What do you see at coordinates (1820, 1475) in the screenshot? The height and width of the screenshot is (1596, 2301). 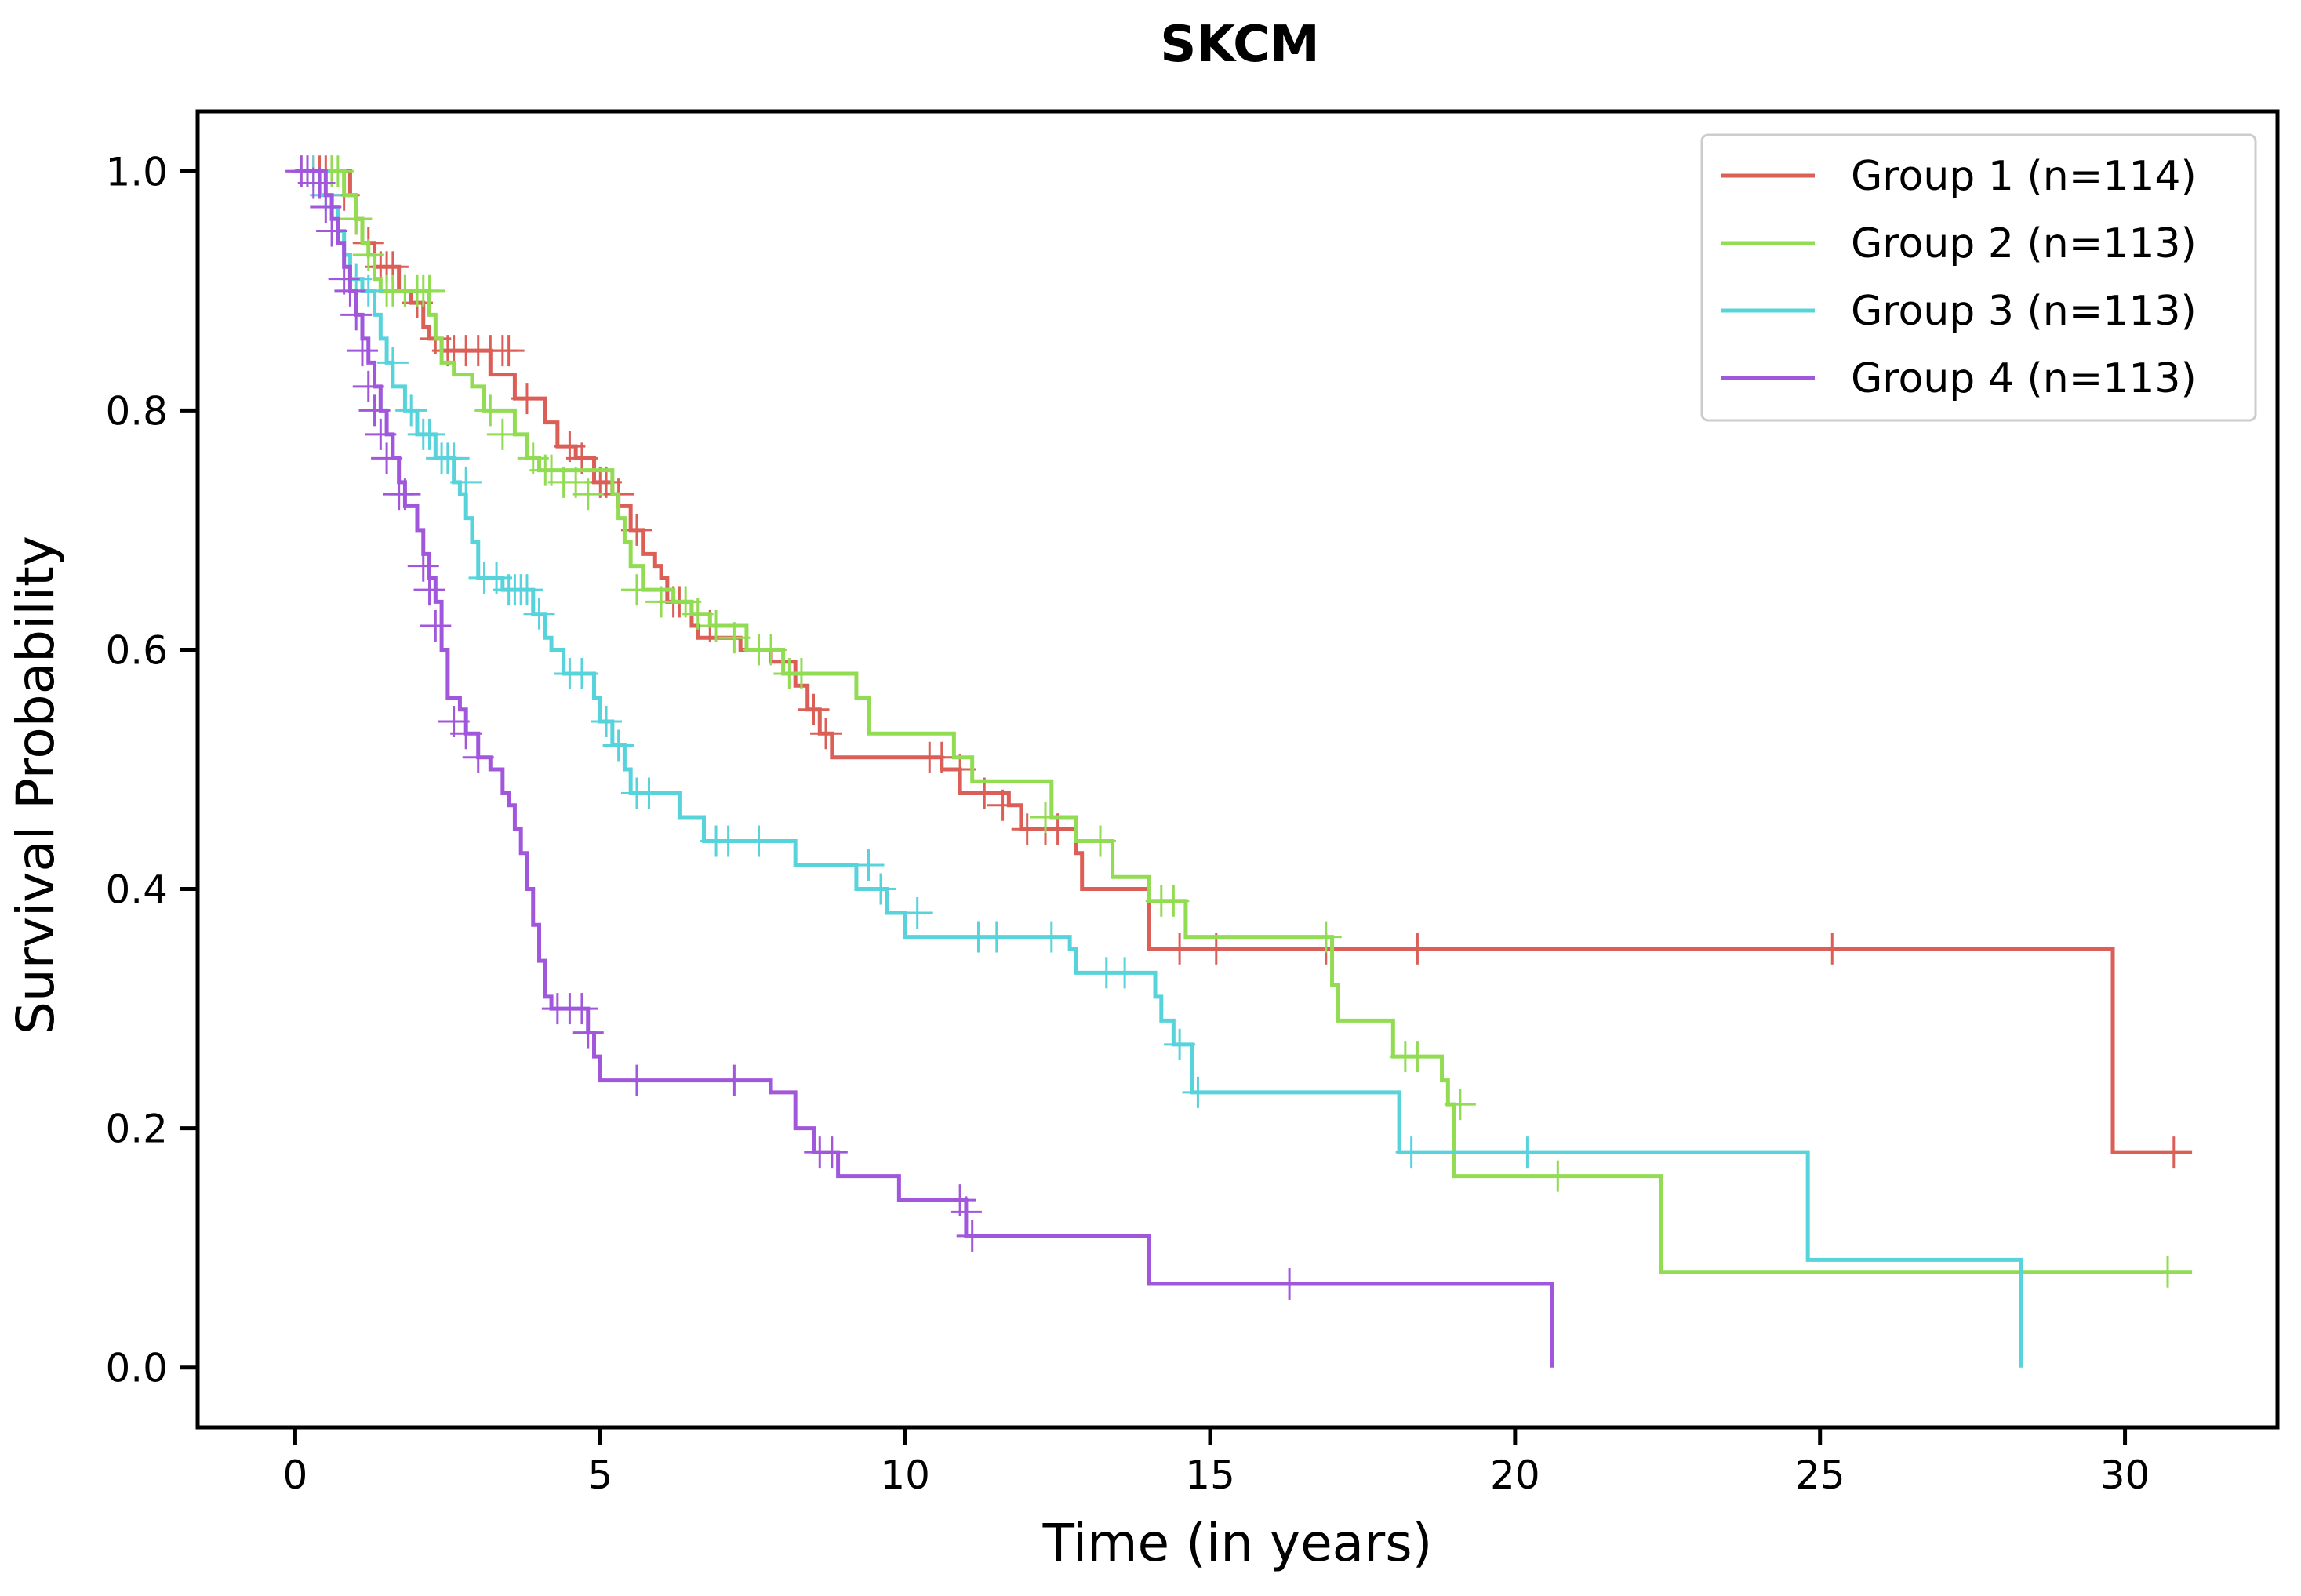 I see `x-tick-label: 25` at bounding box center [1820, 1475].